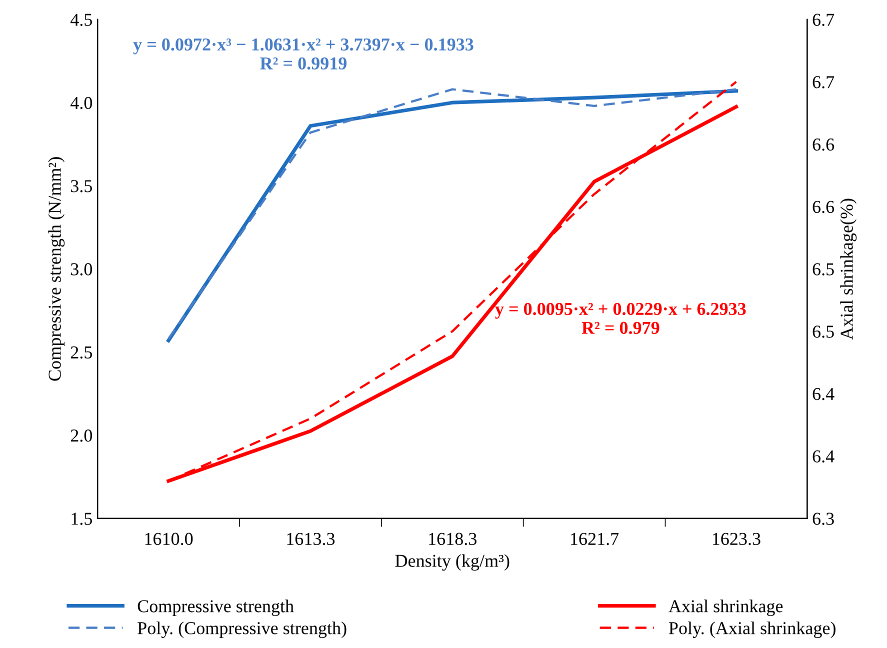  I want to click on x-tick-label: 1610.0, so click(169, 539).